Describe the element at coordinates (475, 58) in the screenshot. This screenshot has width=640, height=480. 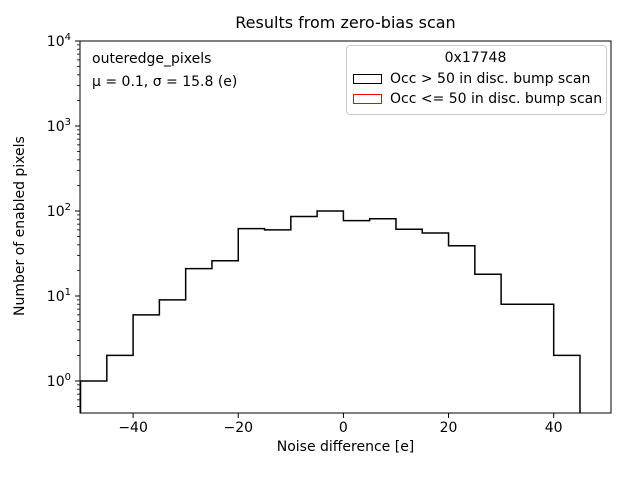
I see `legend-title: 0x17748` at that location.